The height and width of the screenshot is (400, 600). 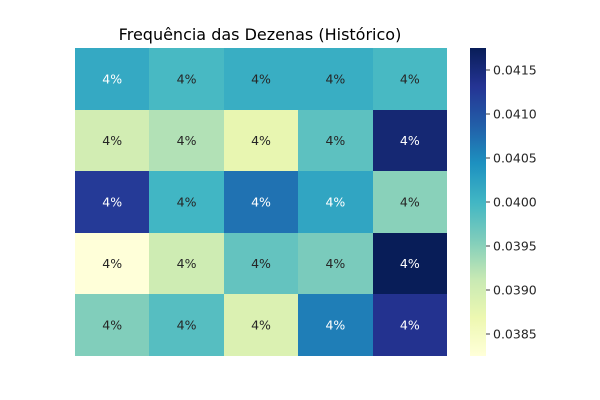 I want to click on heatmap-cell-r4-c0, so click(x=112, y=325).